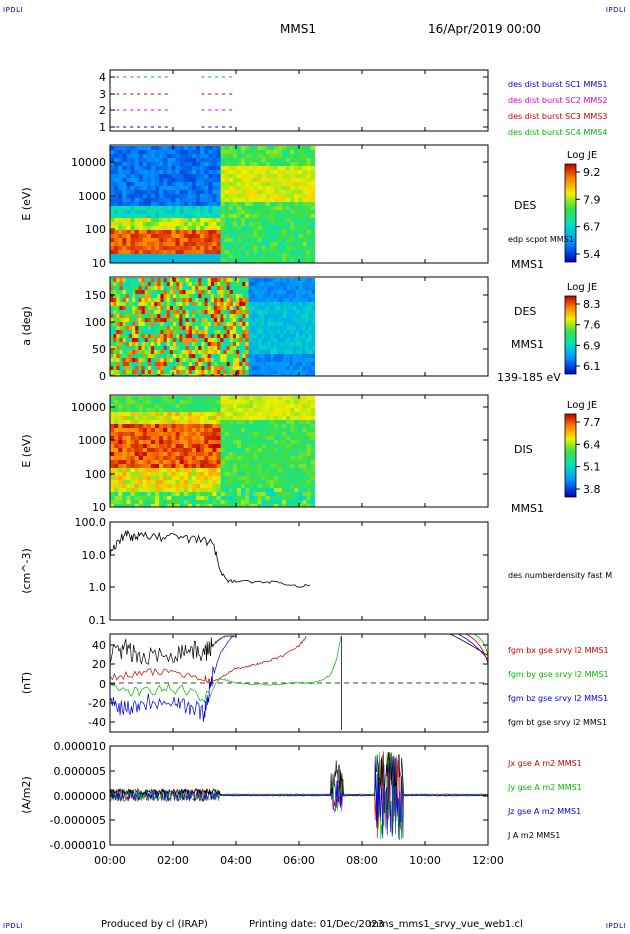 The height and width of the screenshot is (934, 630). Describe the element at coordinates (527, 508) in the screenshot. I see `dis-sc-label: MMS1` at that location.